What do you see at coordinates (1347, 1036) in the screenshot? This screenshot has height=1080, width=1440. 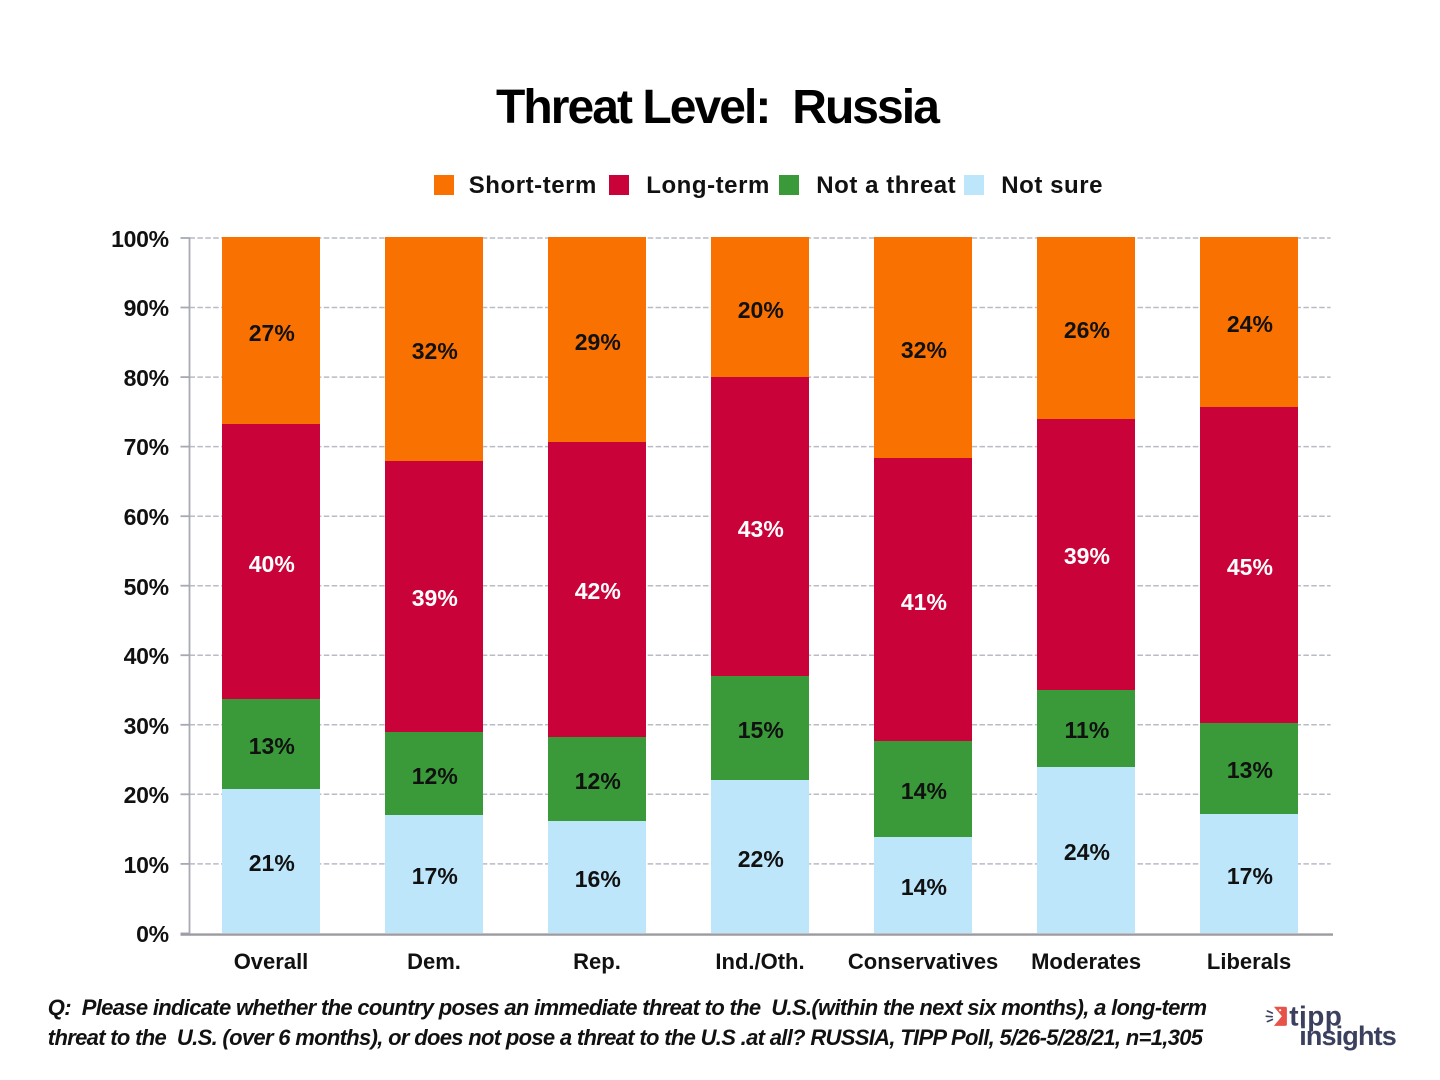 I see `svg-text: insights` at bounding box center [1347, 1036].